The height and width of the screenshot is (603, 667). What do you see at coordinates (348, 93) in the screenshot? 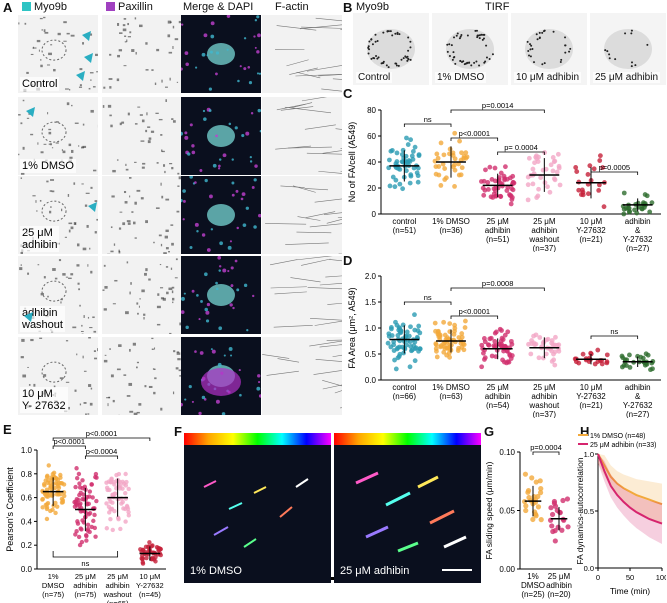
I see `panel-c-letter: C` at bounding box center [348, 93].